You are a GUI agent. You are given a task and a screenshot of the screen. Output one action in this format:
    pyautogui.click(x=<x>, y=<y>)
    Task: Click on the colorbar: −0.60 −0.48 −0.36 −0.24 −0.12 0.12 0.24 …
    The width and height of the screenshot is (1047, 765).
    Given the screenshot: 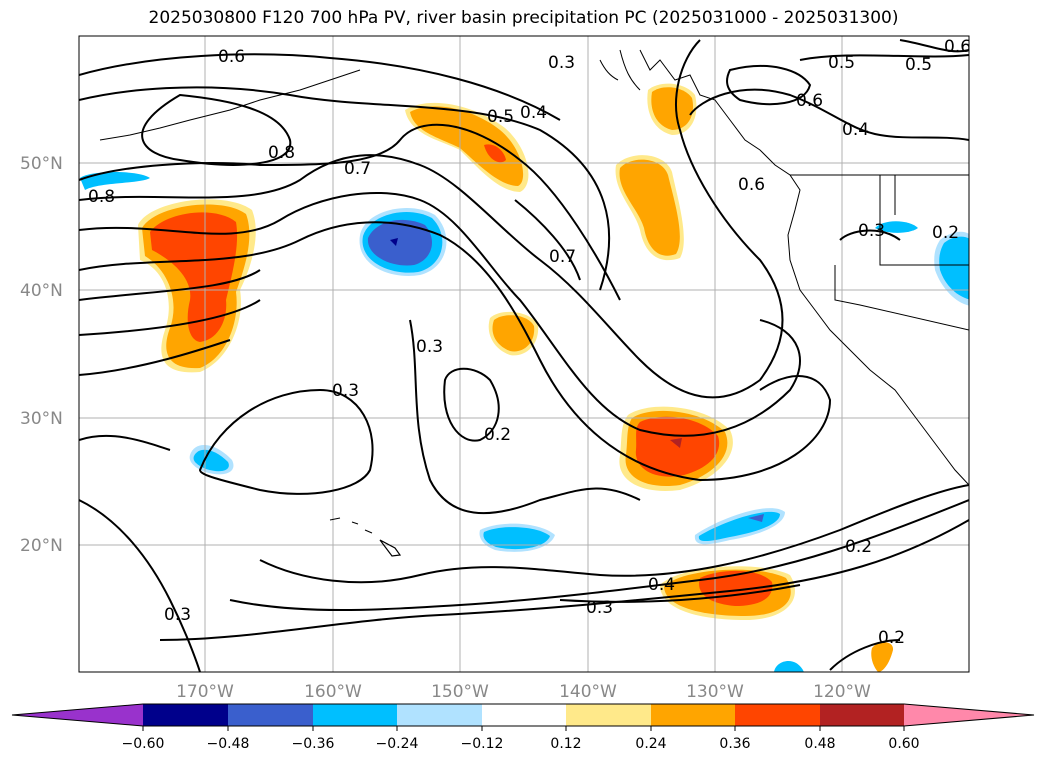 What is the action you would take?
    pyautogui.click(x=523, y=727)
    